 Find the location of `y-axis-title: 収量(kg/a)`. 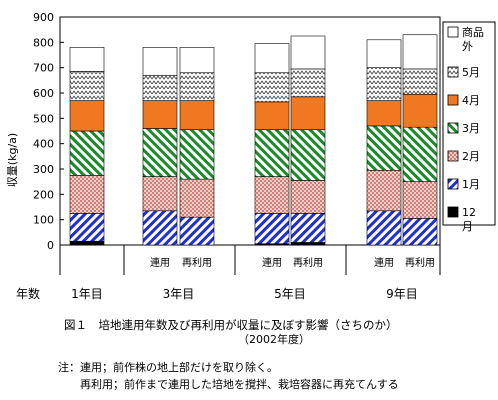

y-axis-title: 収量(kg/a) is located at coordinates (12, 160).